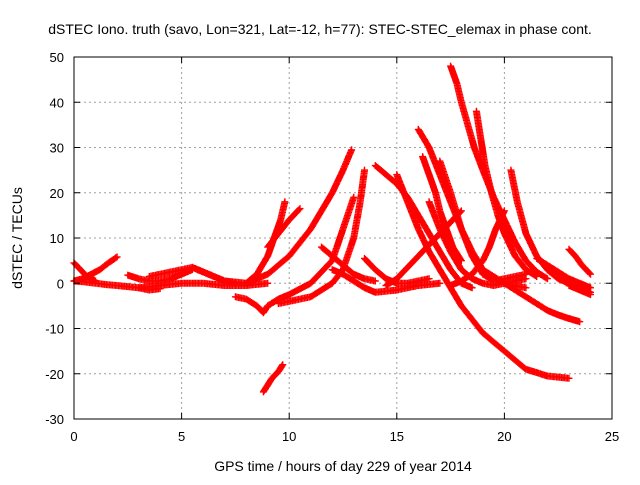 The width and height of the screenshot is (640, 485). Describe the element at coordinates (54, 374) in the screenshot. I see `y-tick-label: -20` at that location.